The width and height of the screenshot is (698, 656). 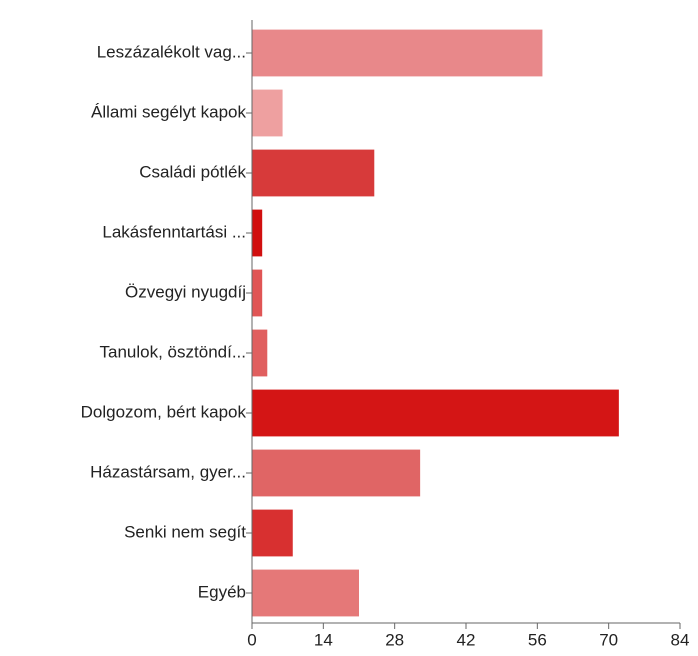 What do you see at coordinates (323, 639) in the screenshot?
I see `x-tick-label: 14` at bounding box center [323, 639].